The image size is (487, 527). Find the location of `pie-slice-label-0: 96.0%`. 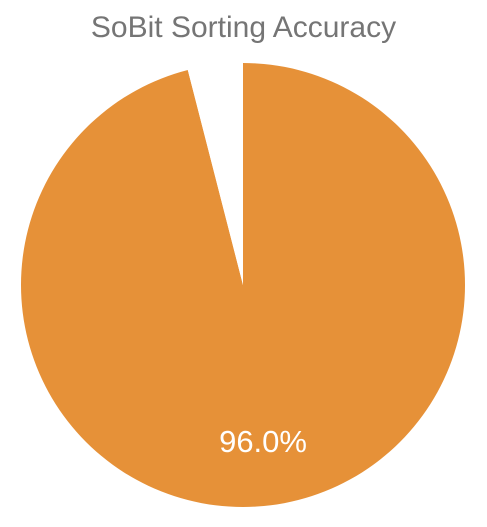

pie-slice-label-0: 96.0% is located at coordinates (263, 441).